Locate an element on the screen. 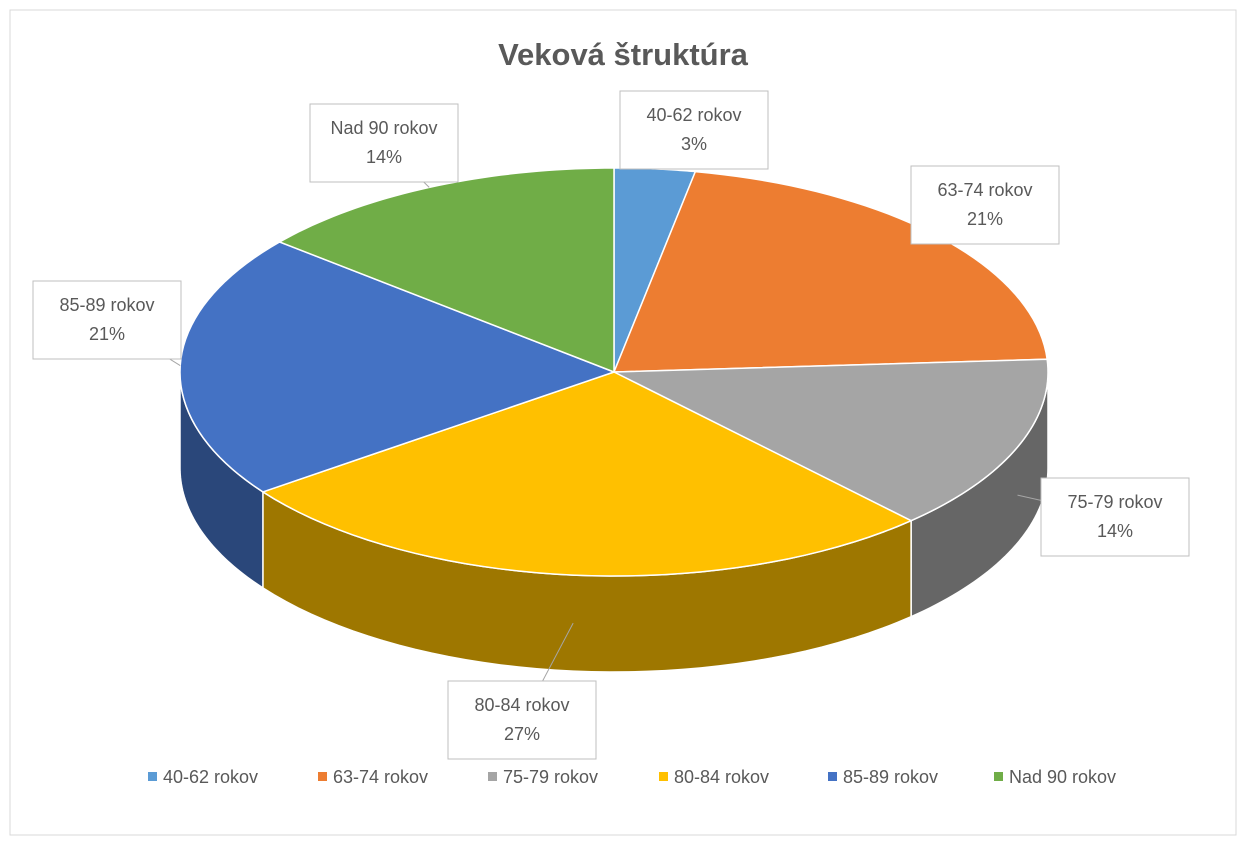 Image resolution: width=1246 pixels, height=843 pixels. legend-label: 85-89 rokov is located at coordinates (890, 777).